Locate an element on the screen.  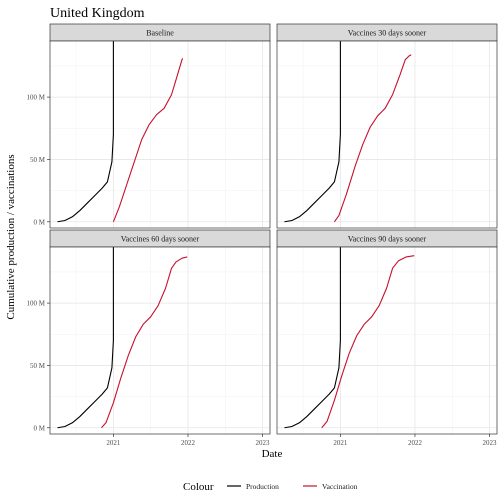
y-axis-title: Cumulative production / vaccinations is located at coordinates (11, 236).